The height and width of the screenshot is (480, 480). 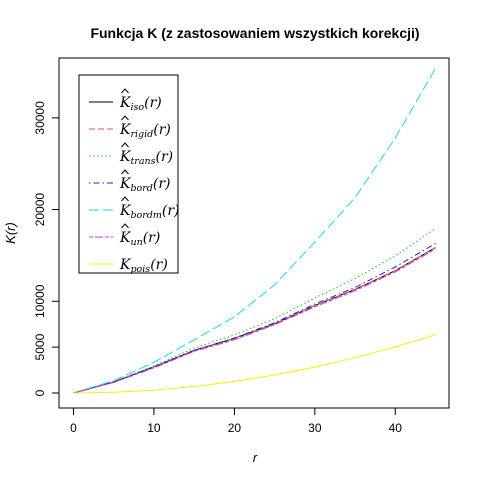 I want to click on x-axis-label: r, so click(x=255, y=457).